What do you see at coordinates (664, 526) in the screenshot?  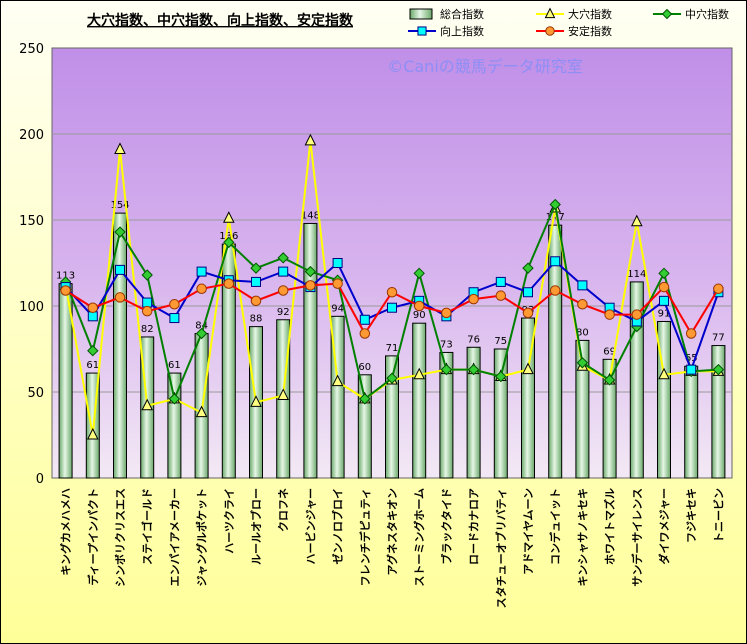 I see `x-tick-label: ダイワメジャー` at bounding box center [664, 526].